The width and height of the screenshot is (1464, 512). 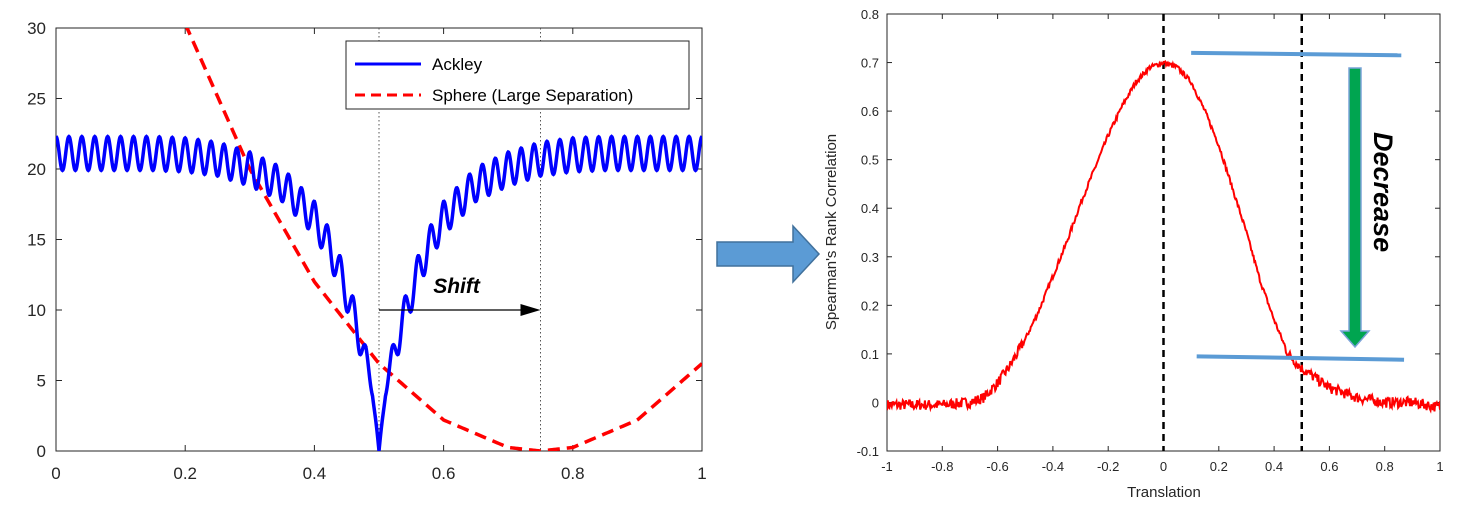 What do you see at coordinates (36, 28) in the screenshot?
I see `left-y-tick-label: 30` at bounding box center [36, 28].